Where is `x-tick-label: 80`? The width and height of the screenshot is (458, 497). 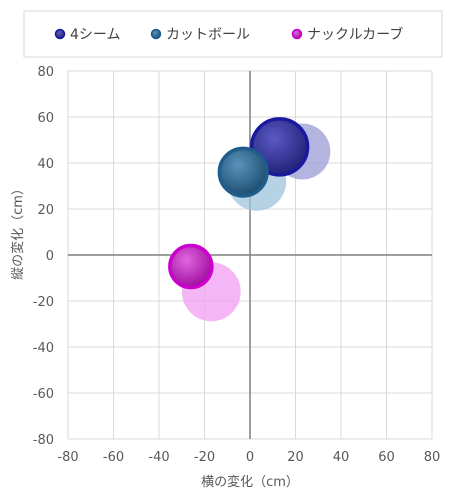
x-tick-label: 80 is located at coordinates (432, 457).